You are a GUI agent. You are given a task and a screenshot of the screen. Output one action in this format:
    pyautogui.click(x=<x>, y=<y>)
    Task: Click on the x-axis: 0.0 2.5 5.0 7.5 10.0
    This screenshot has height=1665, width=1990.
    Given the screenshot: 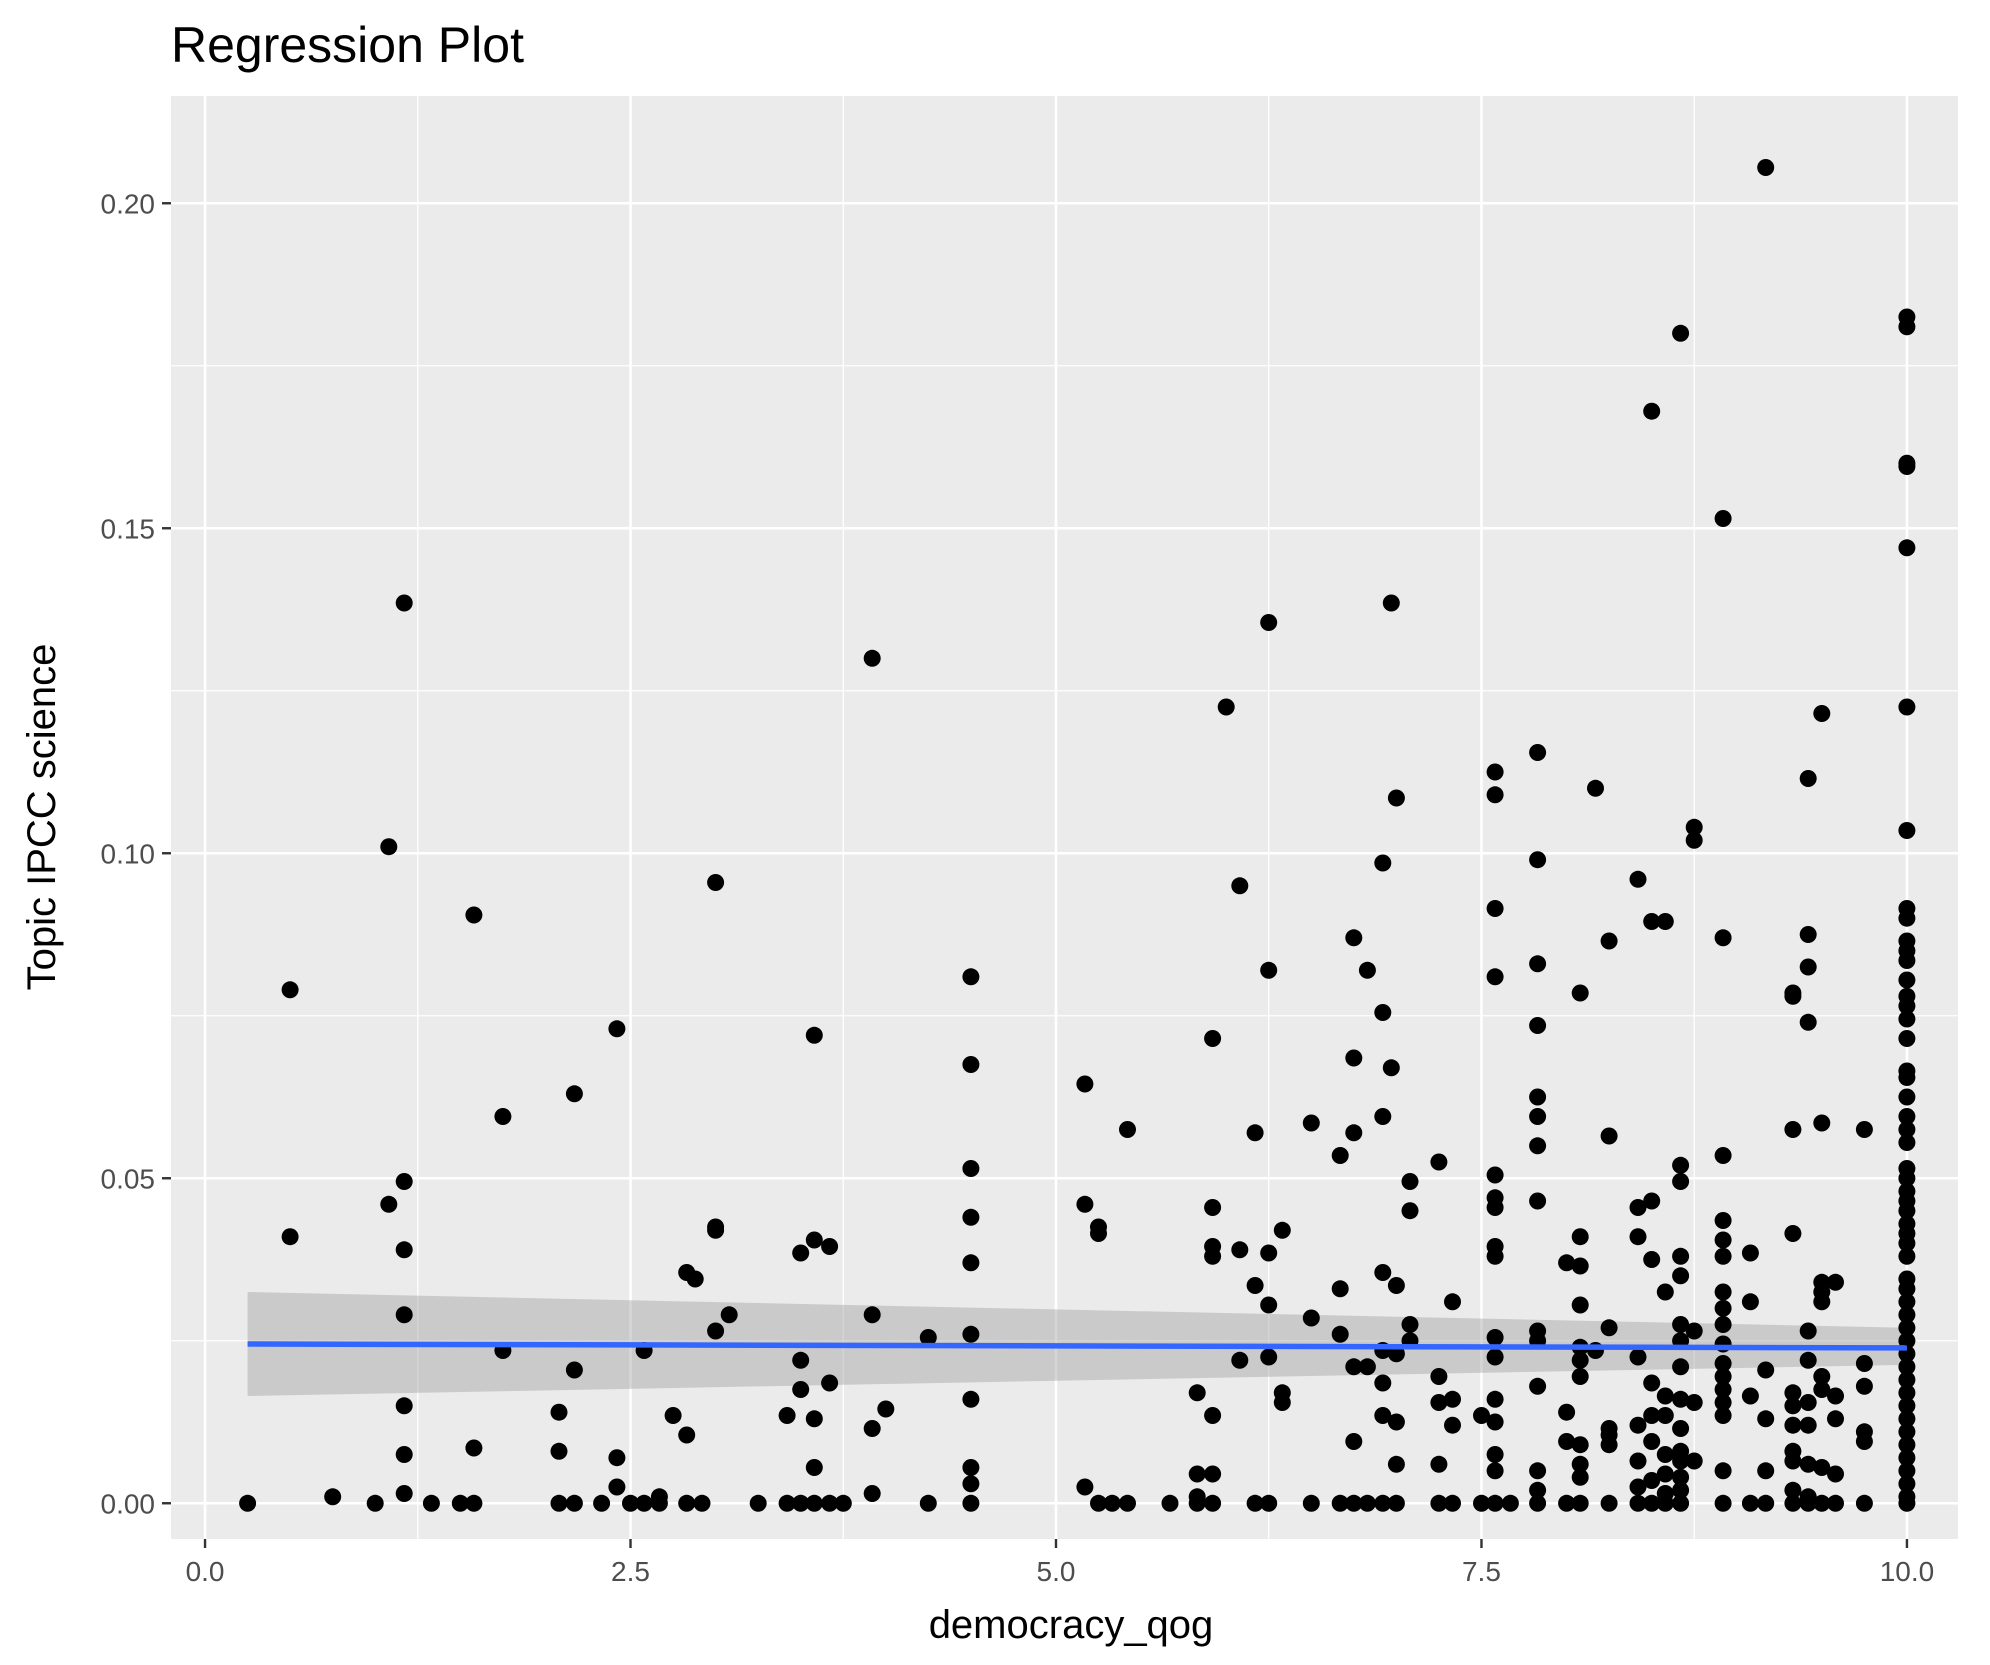 What is the action you would take?
    pyautogui.click(x=1060, y=1563)
    